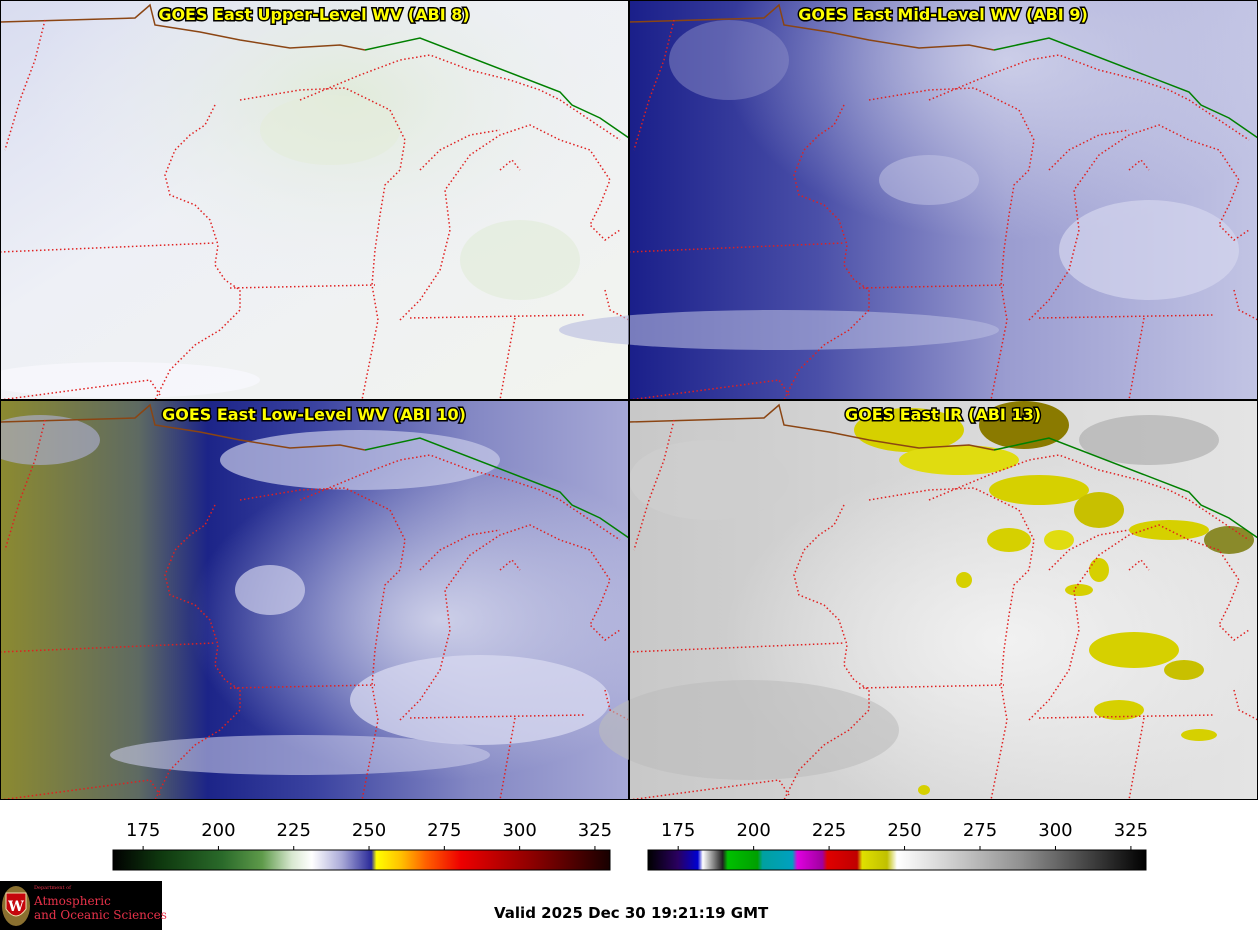 The width and height of the screenshot is (1258, 930). What do you see at coordinates (72, 901) in the screenshot?
I see `logo-line-atmospheric: Atmospheric` at bounding box center [72, 901].